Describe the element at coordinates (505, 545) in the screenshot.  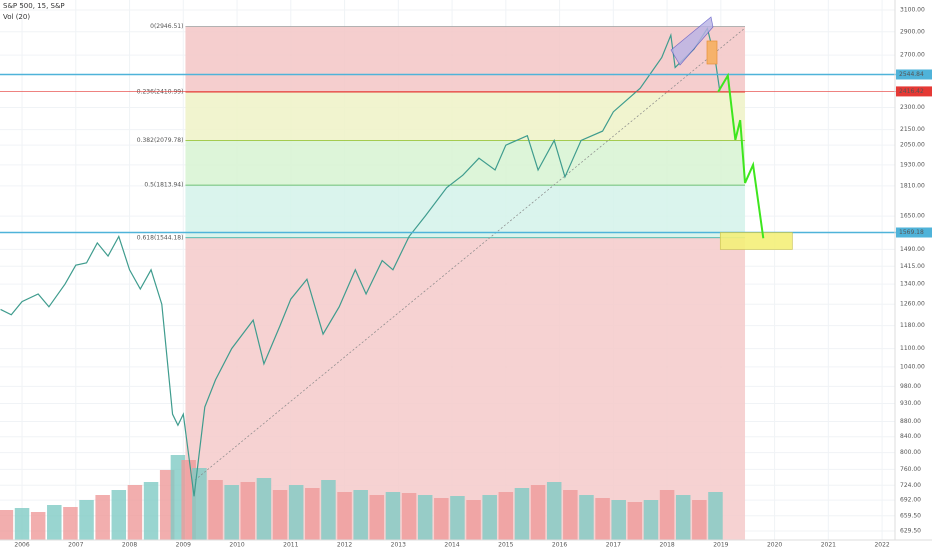
I see `x-tick-label: 2015` at that location.